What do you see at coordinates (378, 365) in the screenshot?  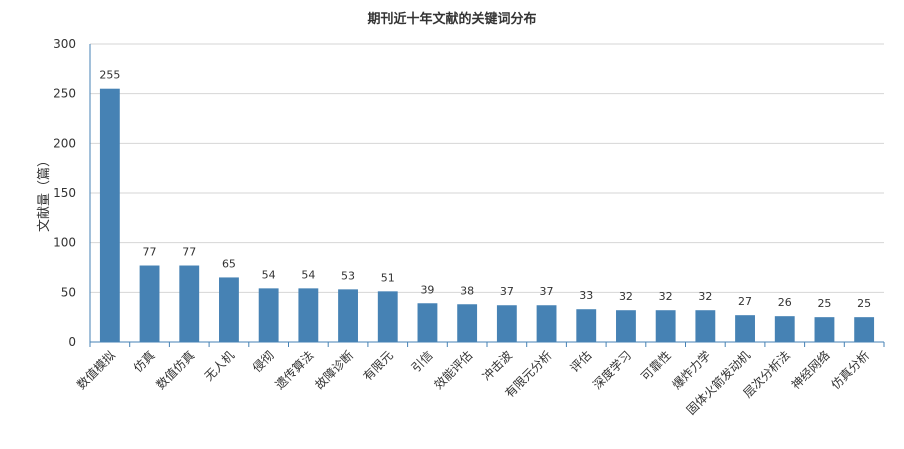 I see `x-tick-label: 有限元` at bounding box center [378, 365].